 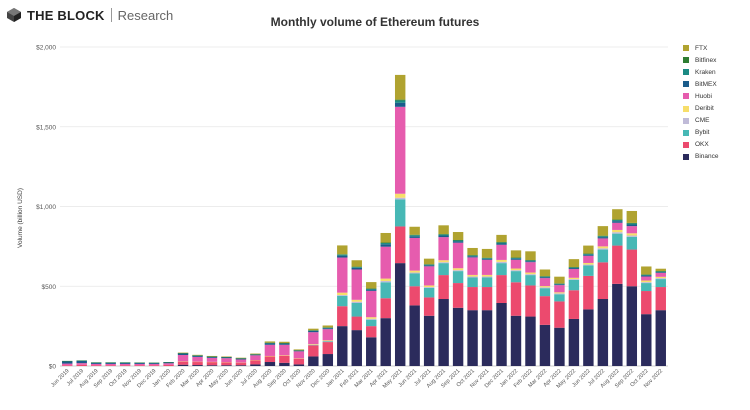 What do you see at coordinates (46, 127) in the screenshot?
I see `y-tick-label: $1,500` at bounding box center [46, 127].